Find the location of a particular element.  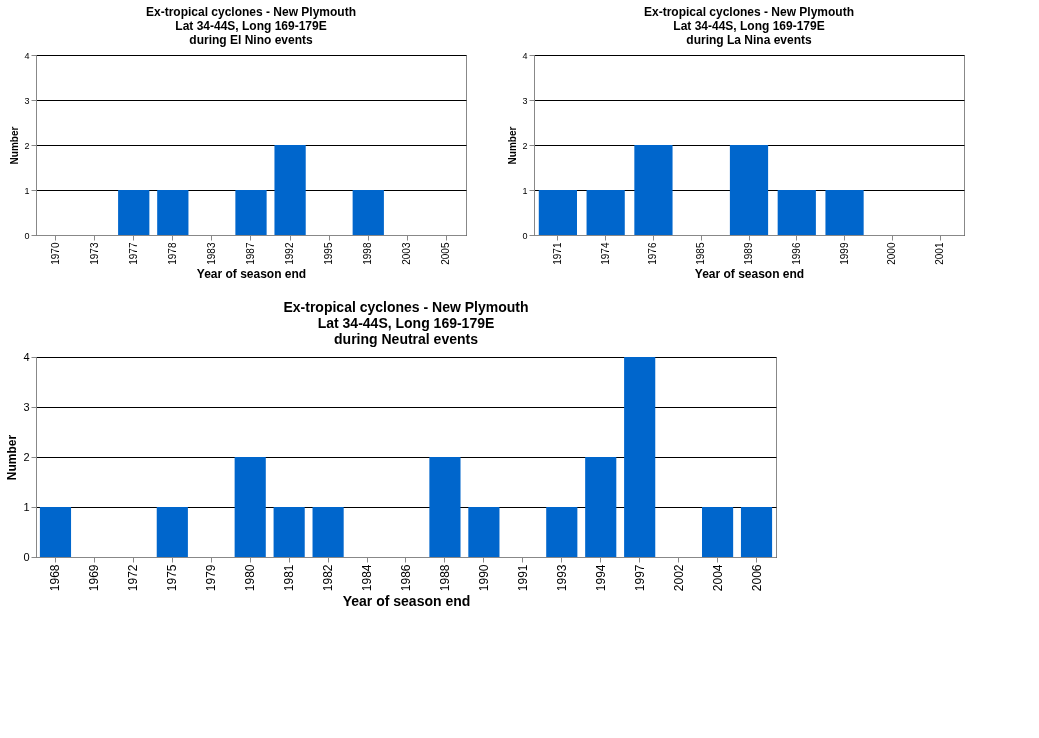

x-tick-label: 1980 is located at coordinates (250, 578).